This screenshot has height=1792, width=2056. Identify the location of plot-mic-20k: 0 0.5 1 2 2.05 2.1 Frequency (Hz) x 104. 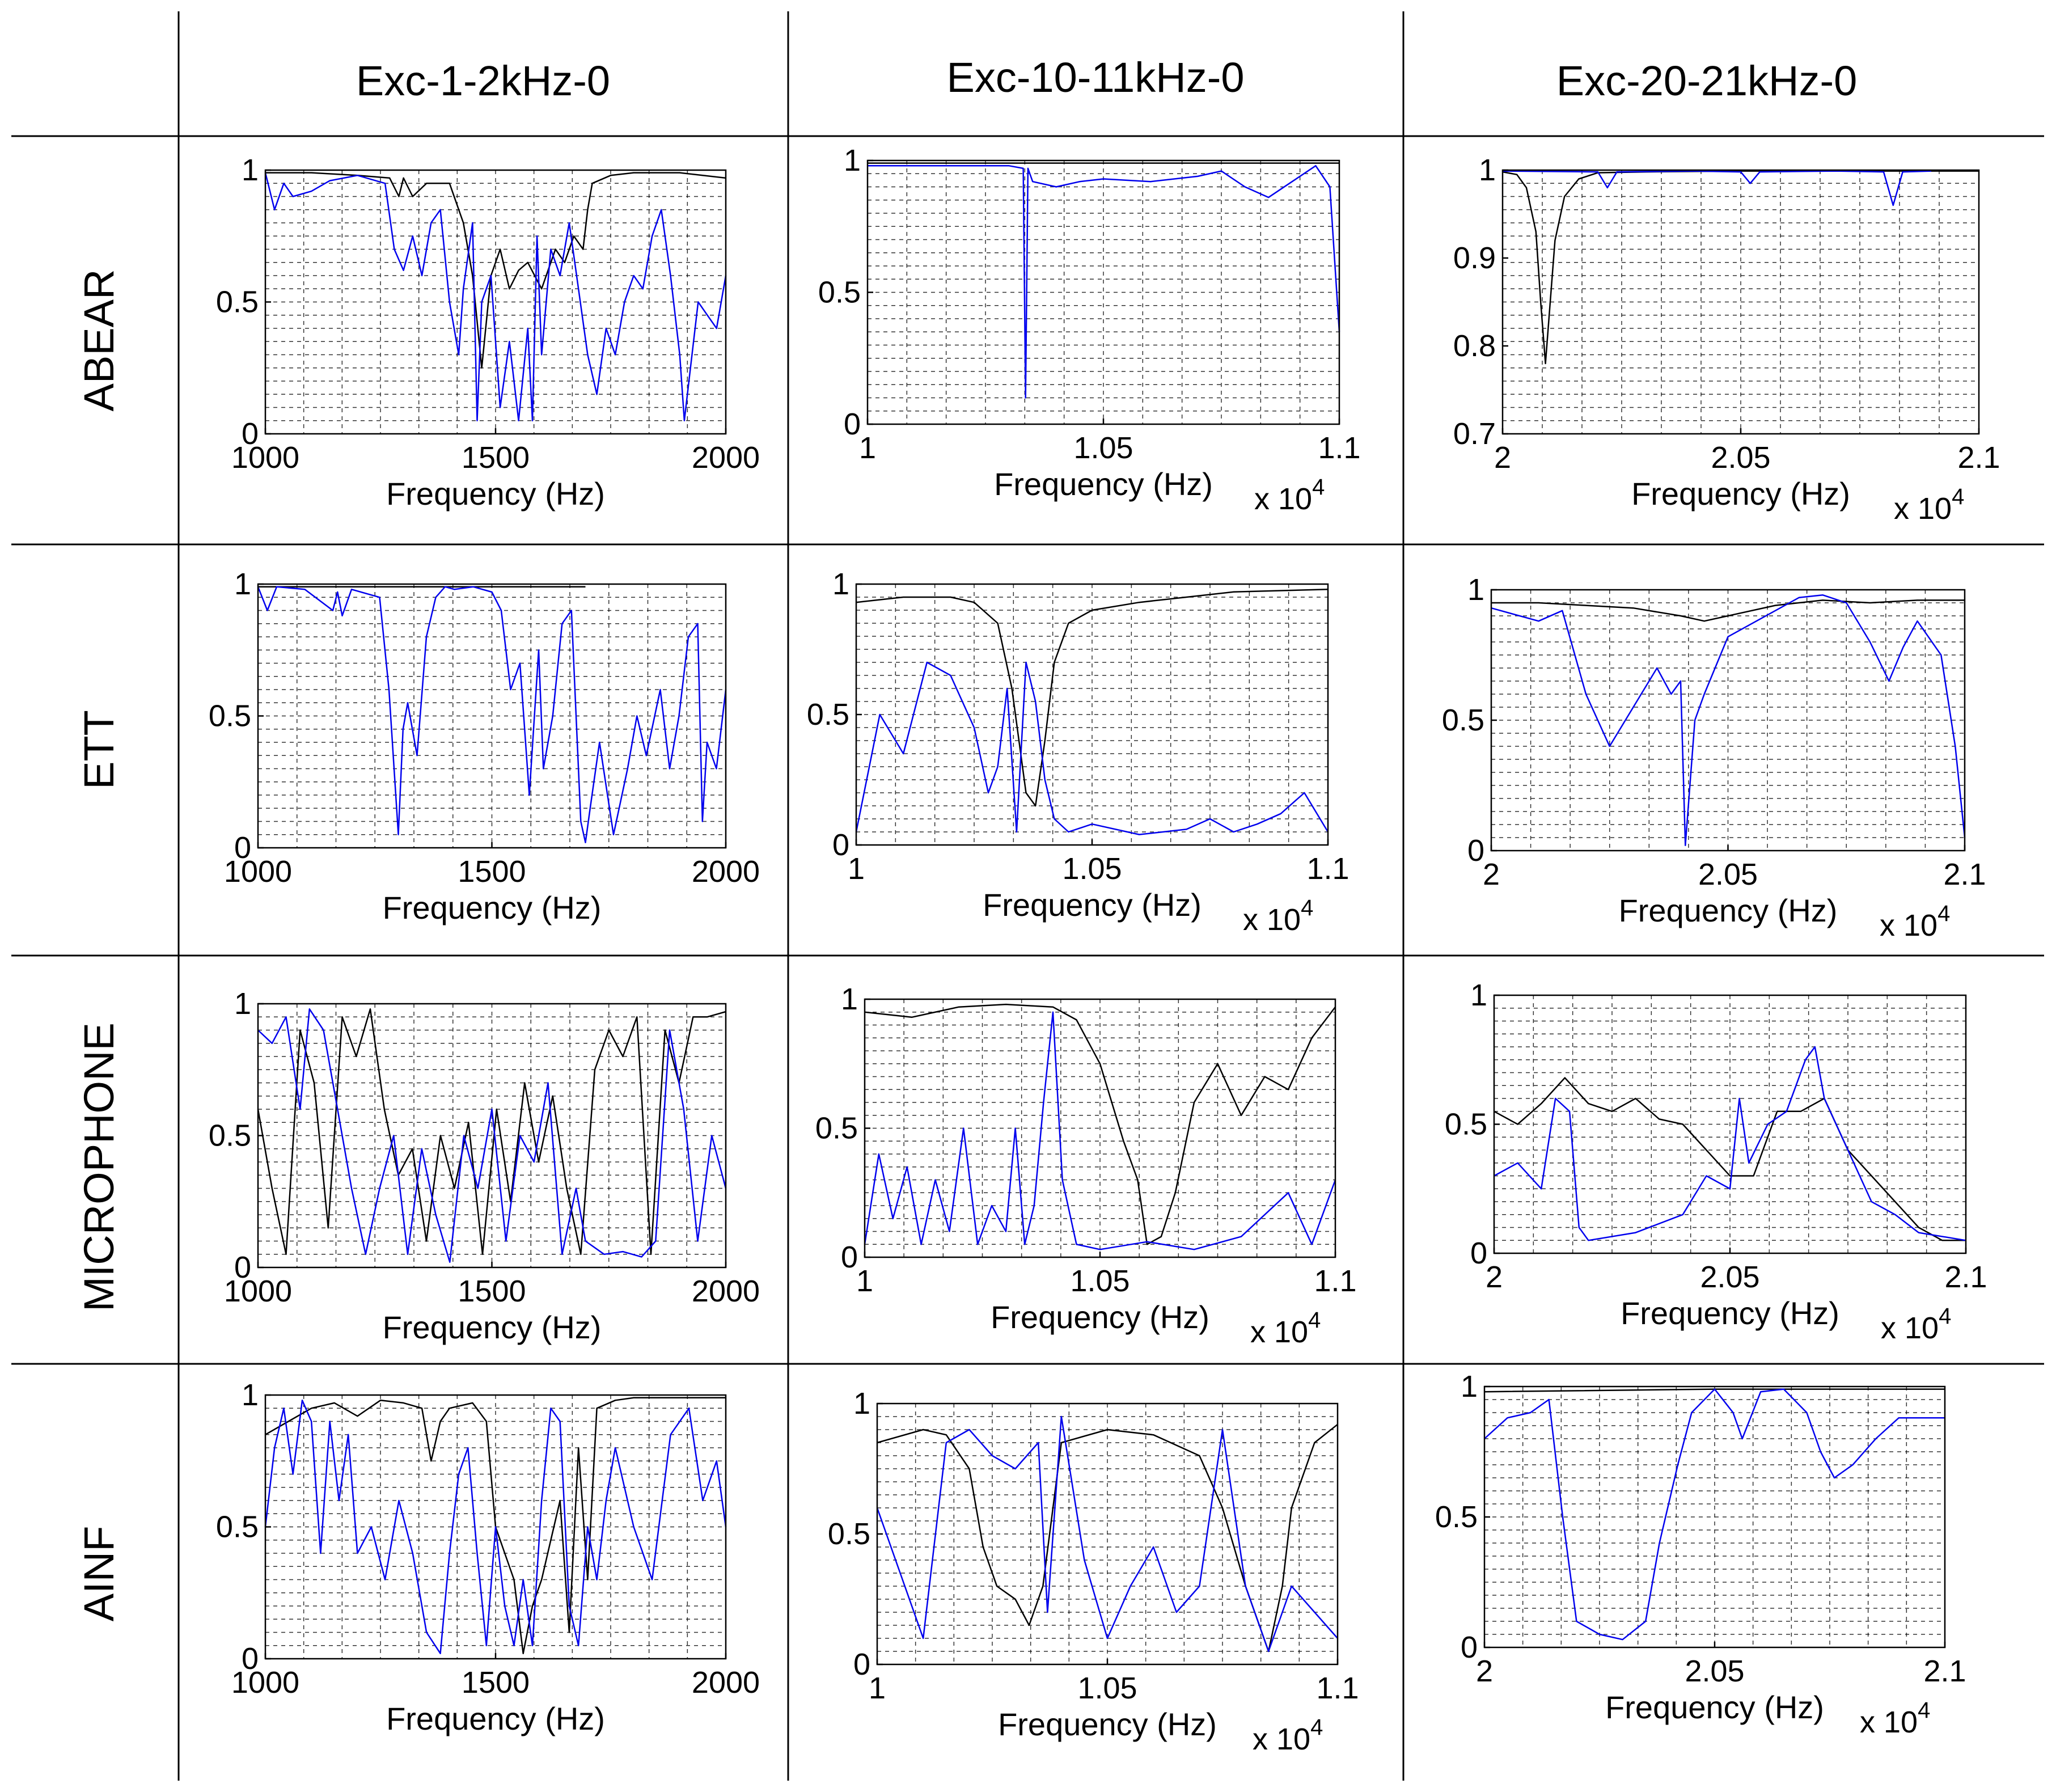
(1716, 1161).